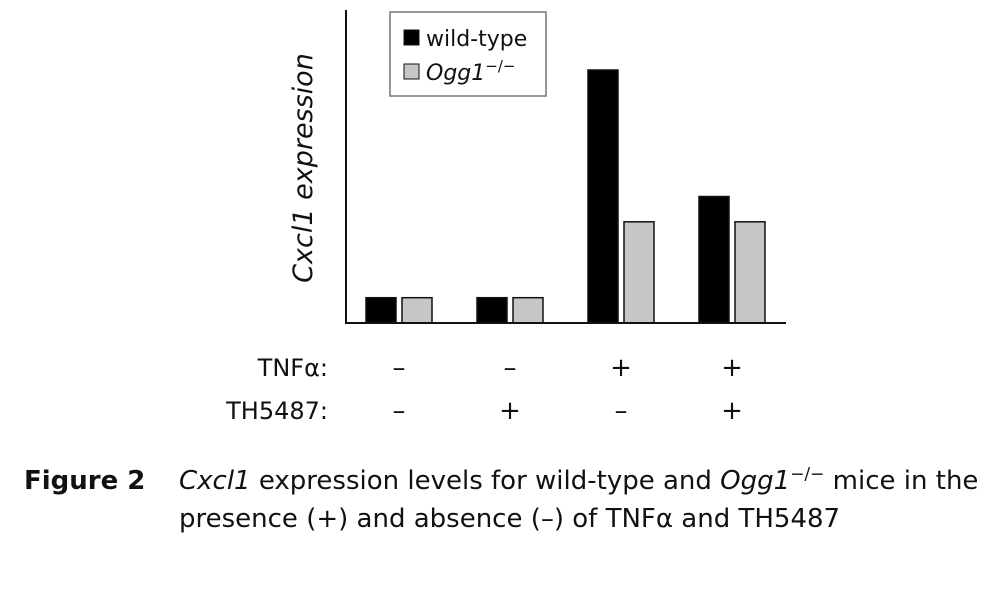  What do you see at coordinates (755, 481) in the screenshot?
I see `caption-mouse-gene: Ogg1` at bounding box center [755, 481].